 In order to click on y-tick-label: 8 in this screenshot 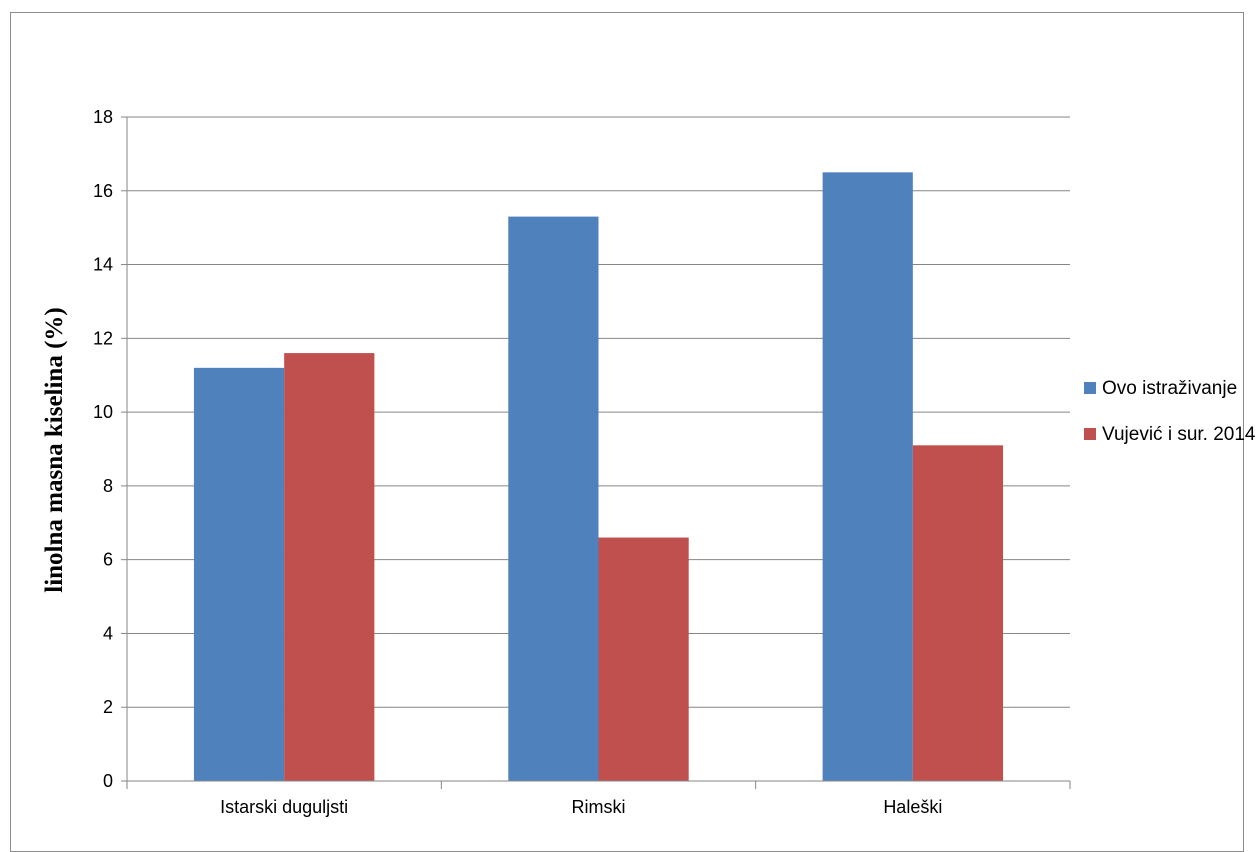, I will do `click(108, 486)`.